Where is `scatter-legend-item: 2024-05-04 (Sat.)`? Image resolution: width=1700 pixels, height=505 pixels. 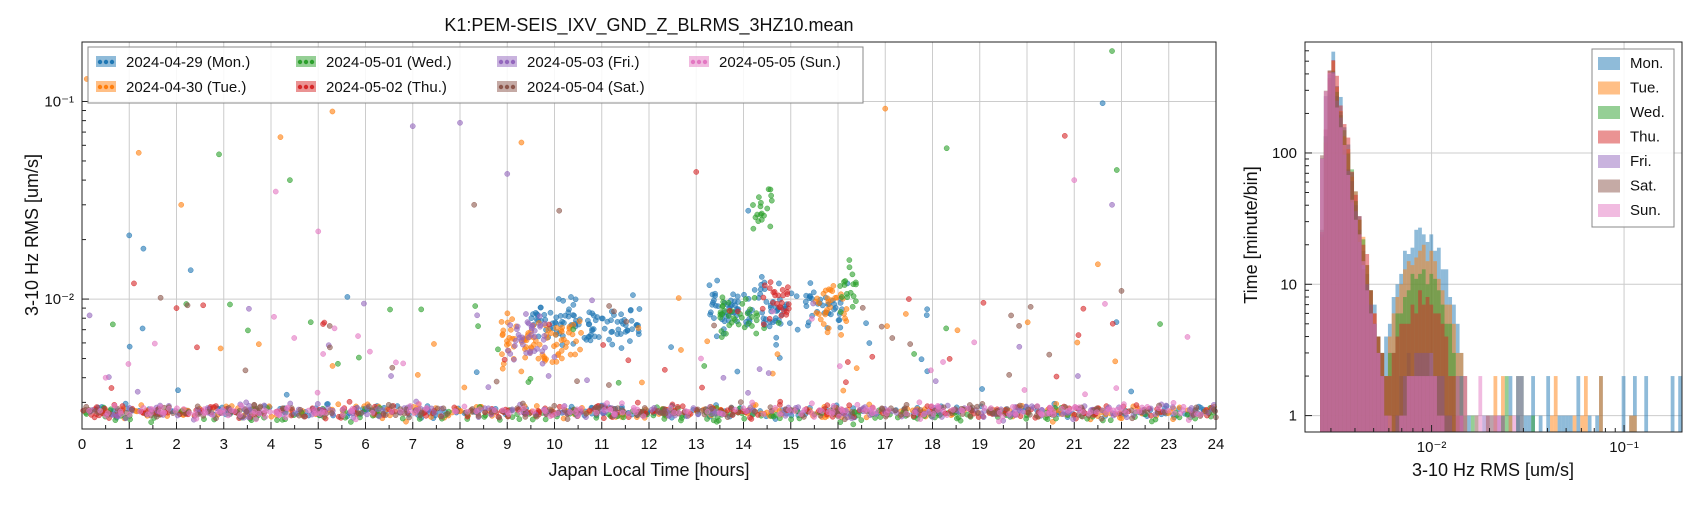
scatter-legend-item: 2024-05-04 (Sat.) is located at coordinates (571, 87).